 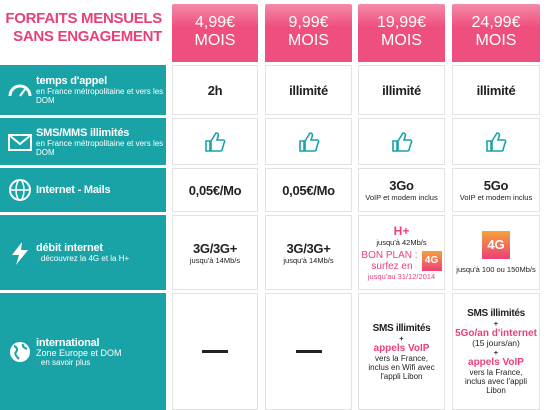 I want to click on cell: 5Go VoIP et modem inclus, so click(x=496, y=190).